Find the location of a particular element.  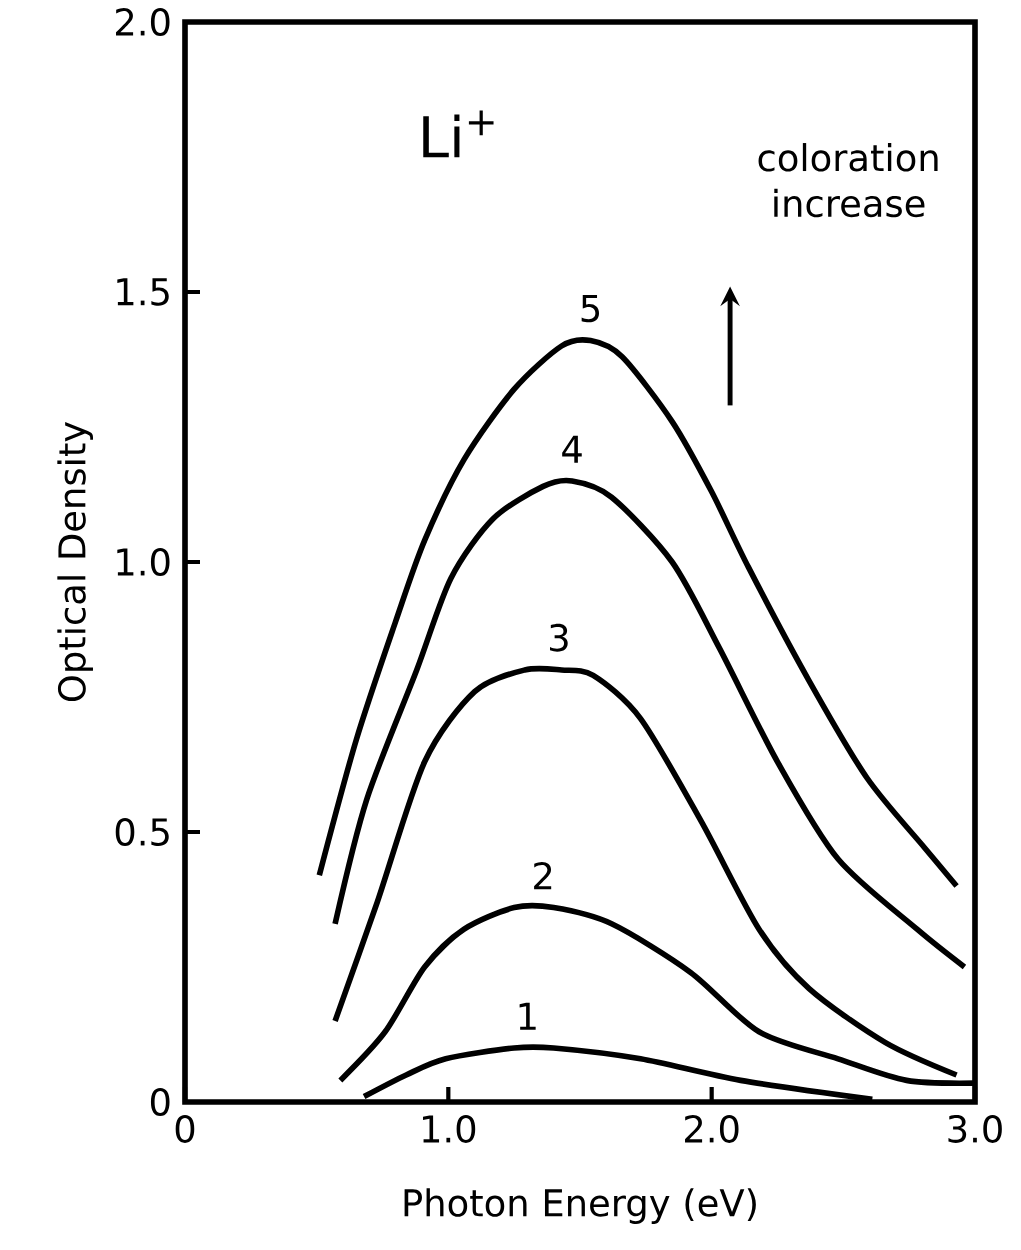

annotation: 4 is located at coordinates (572, 449).